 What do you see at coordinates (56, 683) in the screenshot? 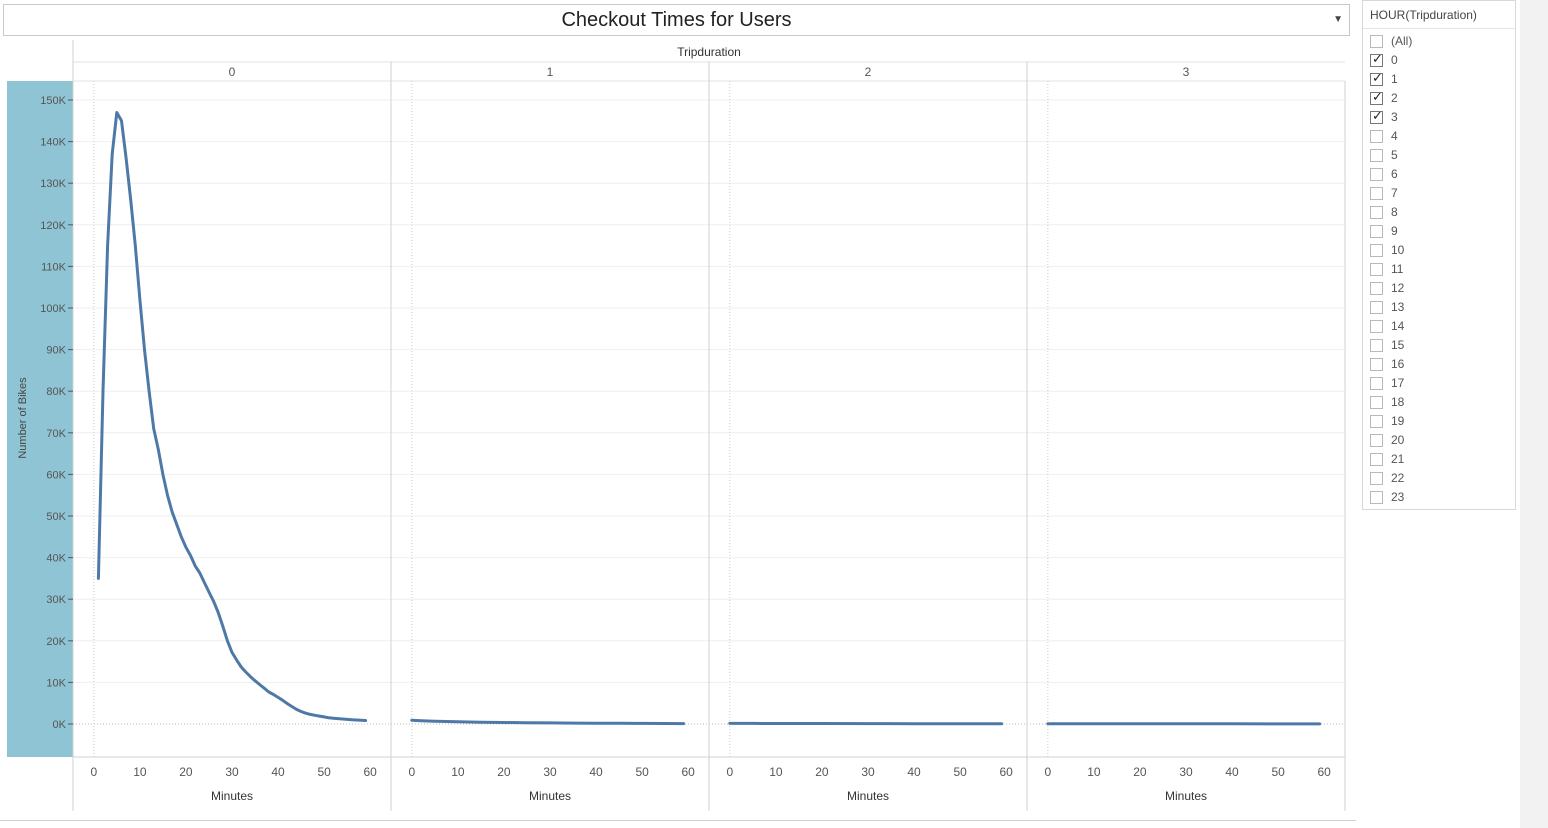
I see `y-tick-label: 10K` at bounding box center [56, 683].